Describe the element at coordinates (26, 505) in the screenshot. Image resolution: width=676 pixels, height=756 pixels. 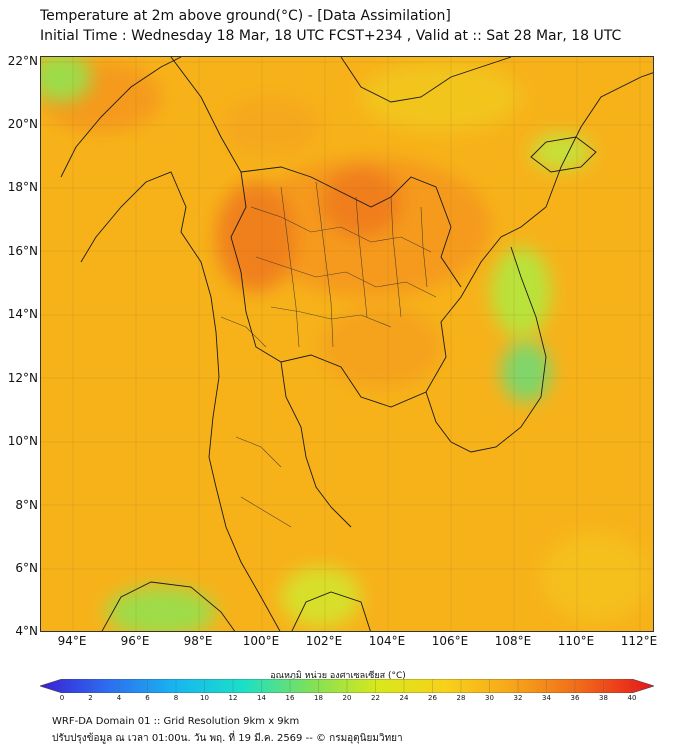
I see `lat-label-8n: 8°N` at that location.